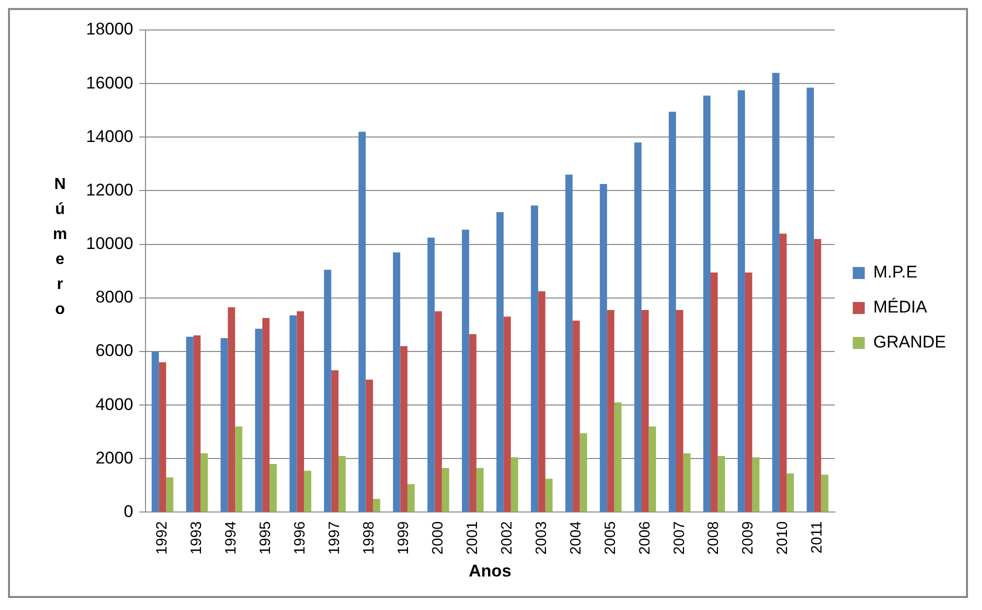 The image size is (982, 610). Describe the element at coordinates (110, 190) in the screenshot. I see `y-tick-label: 12000` at that location.